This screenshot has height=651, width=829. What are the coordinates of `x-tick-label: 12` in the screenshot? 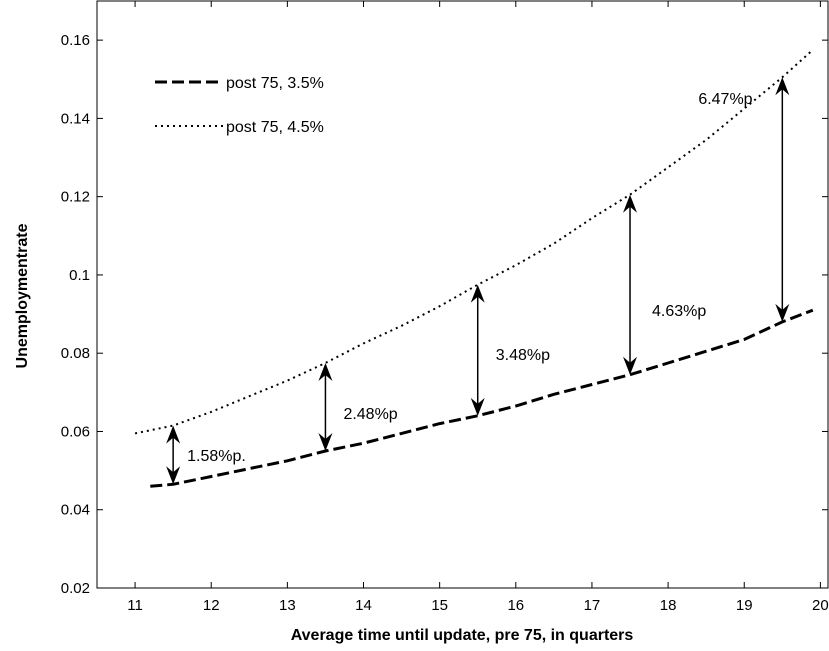 It's located at (211, 605).